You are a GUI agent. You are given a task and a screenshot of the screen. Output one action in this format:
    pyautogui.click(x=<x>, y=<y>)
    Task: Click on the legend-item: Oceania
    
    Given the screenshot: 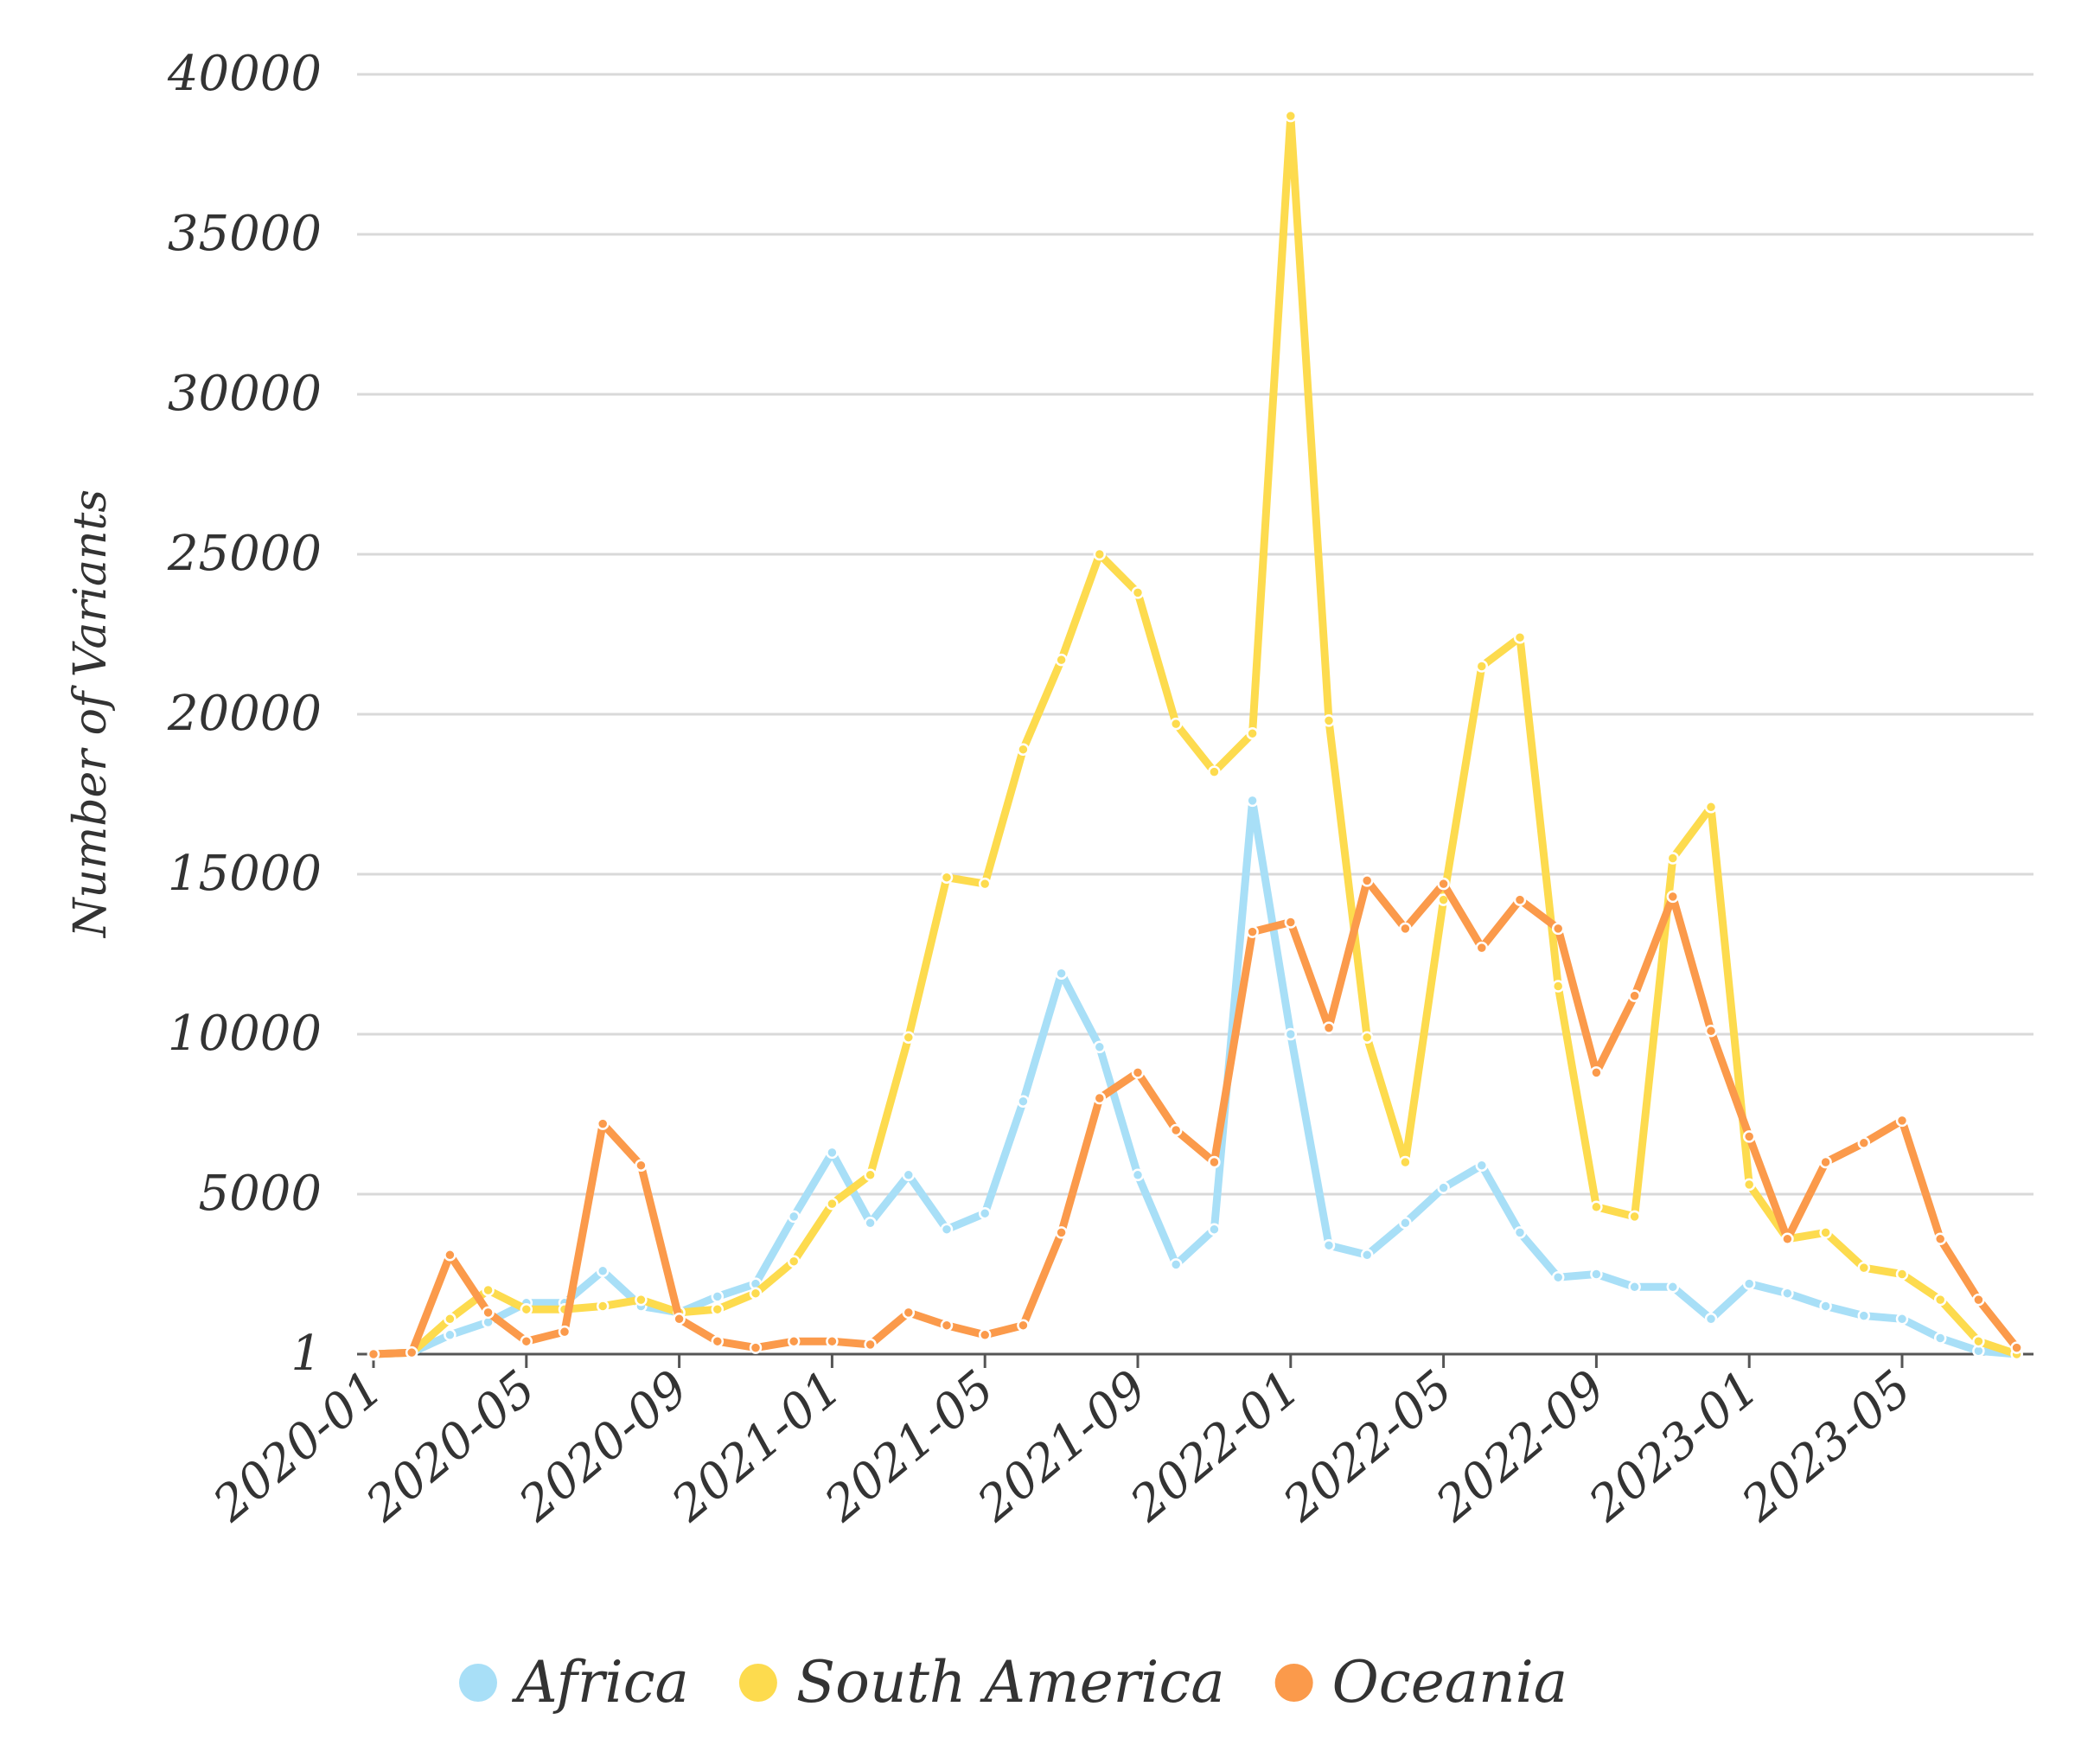 What is the action you would take?
    pyautogui.click(x=1420, y=1682)
    